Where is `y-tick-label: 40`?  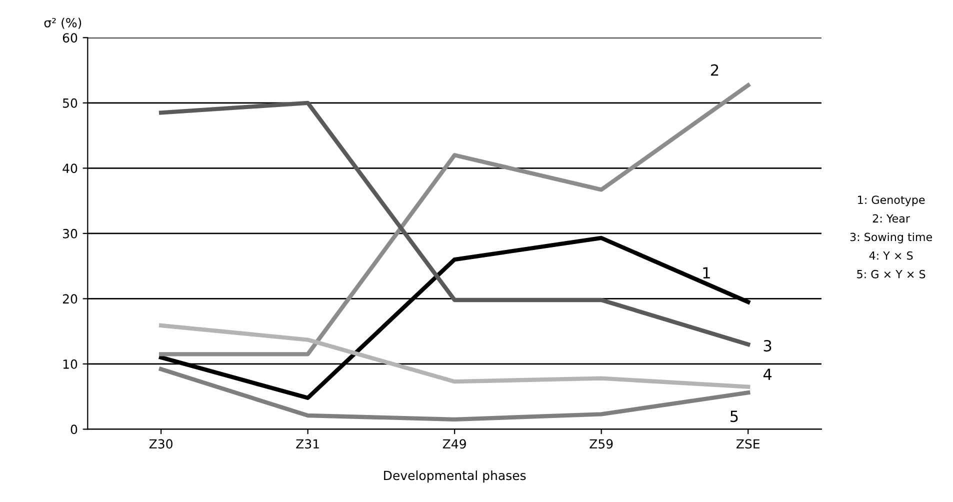
y-tick-label: 40 is located at coordinates (70, 169).